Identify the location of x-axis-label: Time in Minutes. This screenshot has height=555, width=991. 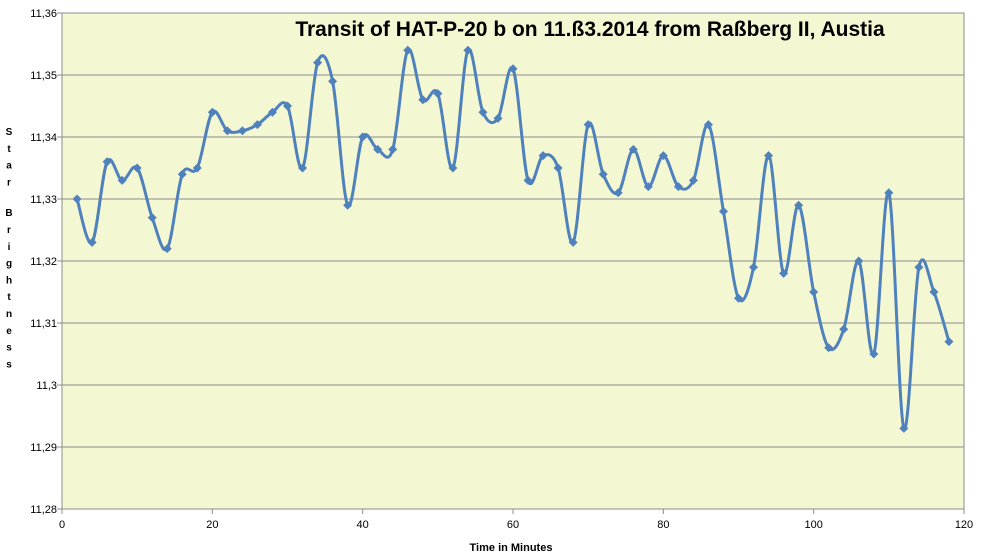
(511, 548).